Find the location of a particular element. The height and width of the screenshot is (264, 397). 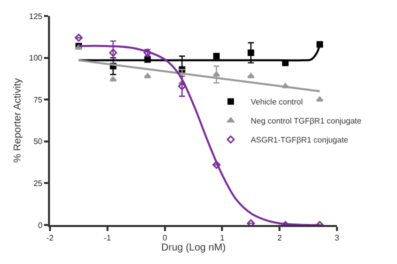

x-tick-label: 3 is located at coordinates (337, 238).